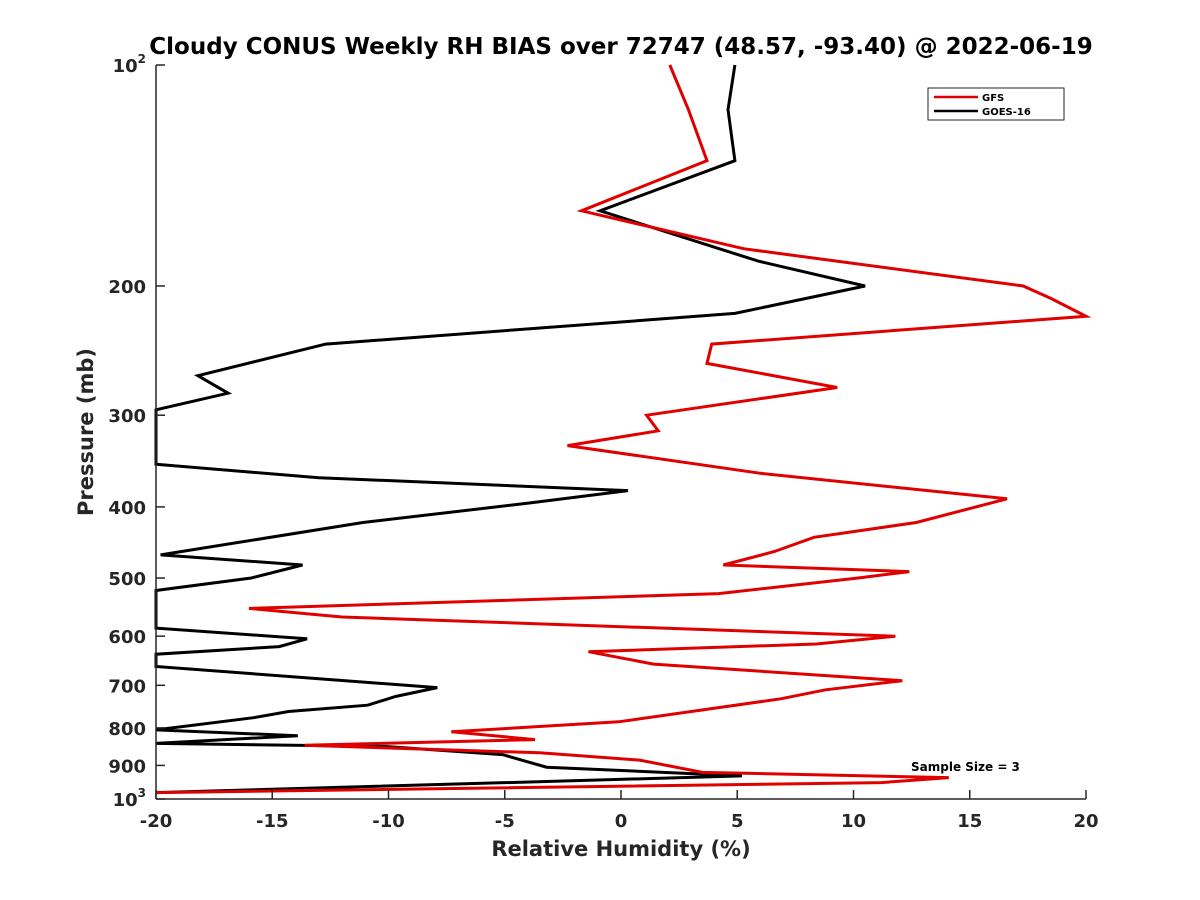  What do you see at coordinates (1085, 821) in the screenshot?
I see `x-tick-label: 20` at bounding box center [1085, 821].